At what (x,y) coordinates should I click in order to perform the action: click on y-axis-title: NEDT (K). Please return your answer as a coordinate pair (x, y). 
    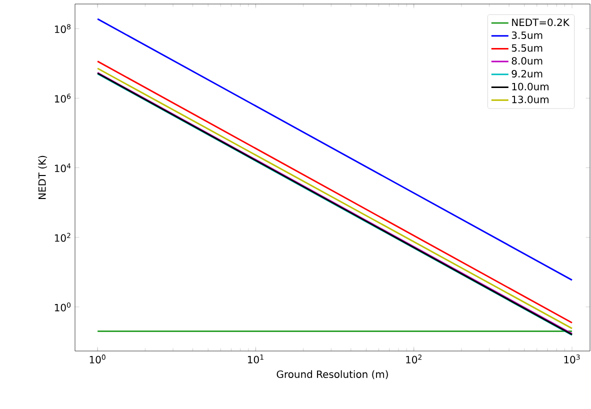
    Looking at the image, I should click on (43, 178).